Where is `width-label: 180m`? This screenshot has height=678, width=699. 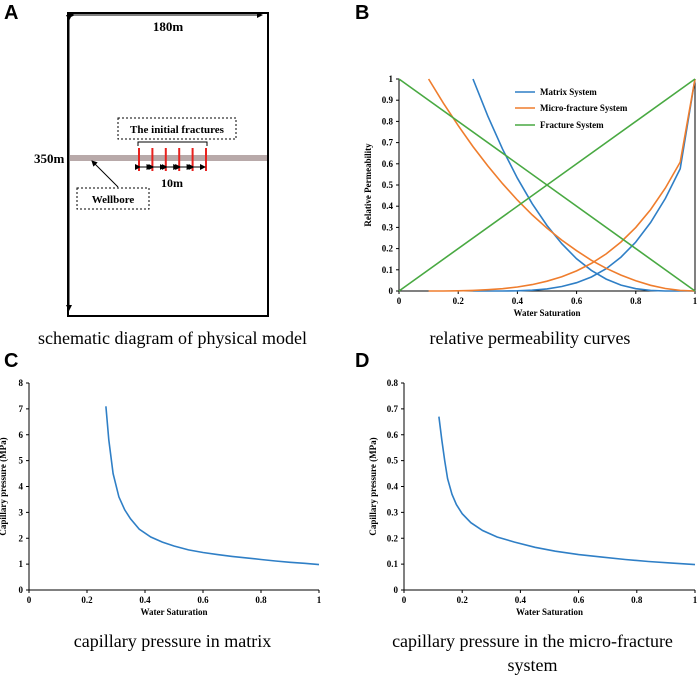
width-label: 180m is located at coordinates (168, 26).